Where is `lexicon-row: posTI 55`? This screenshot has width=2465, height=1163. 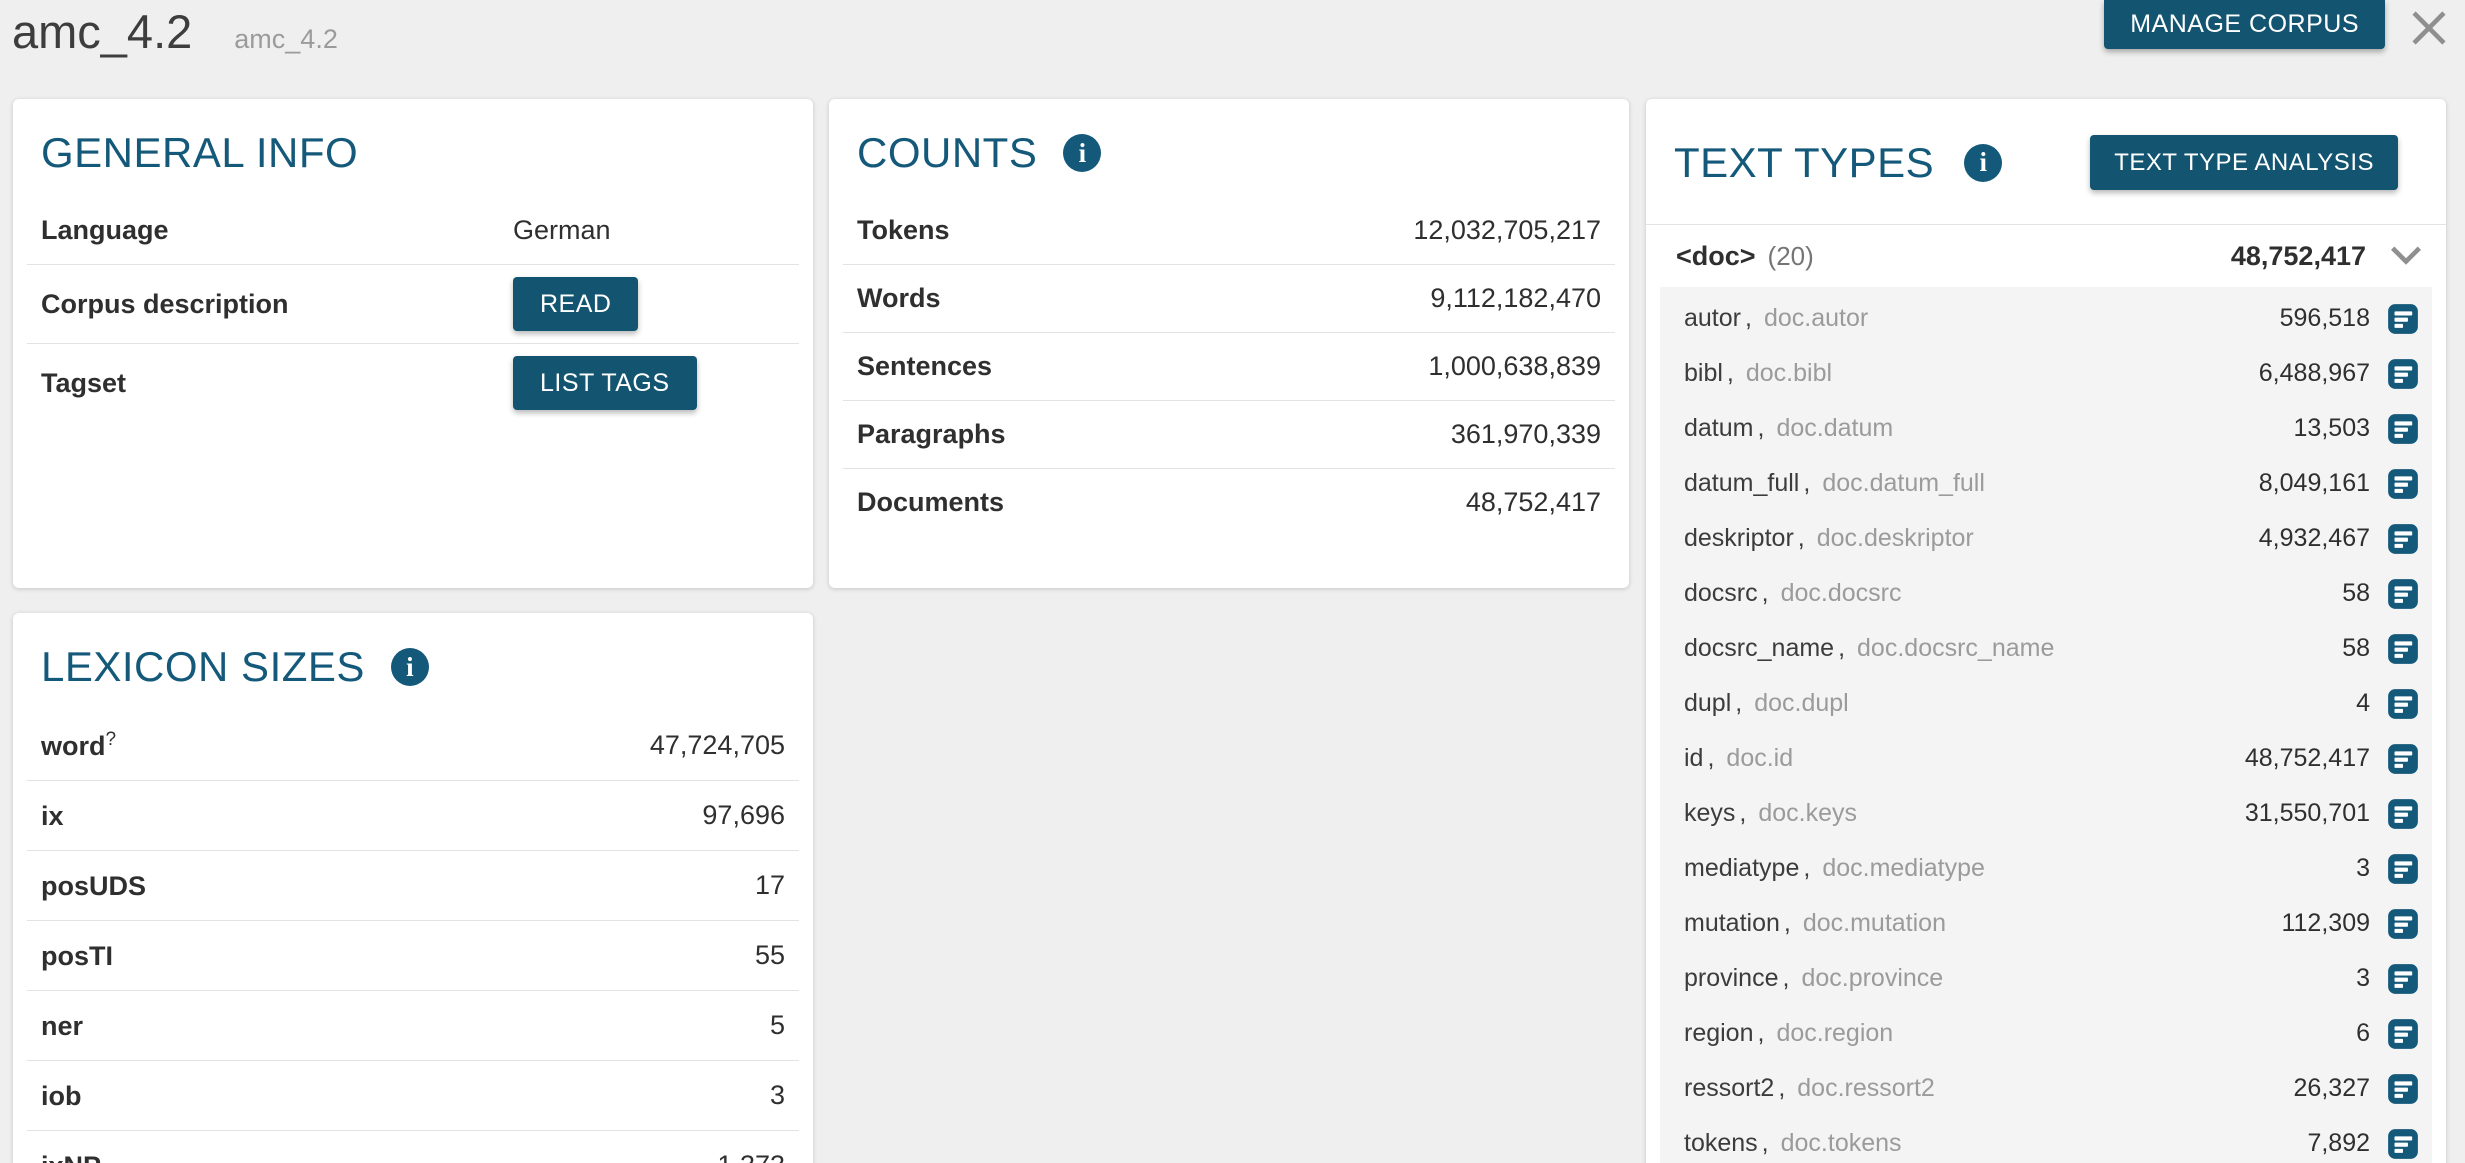
lexicon-row: posTI 55 is located at coordinates (413, 955).